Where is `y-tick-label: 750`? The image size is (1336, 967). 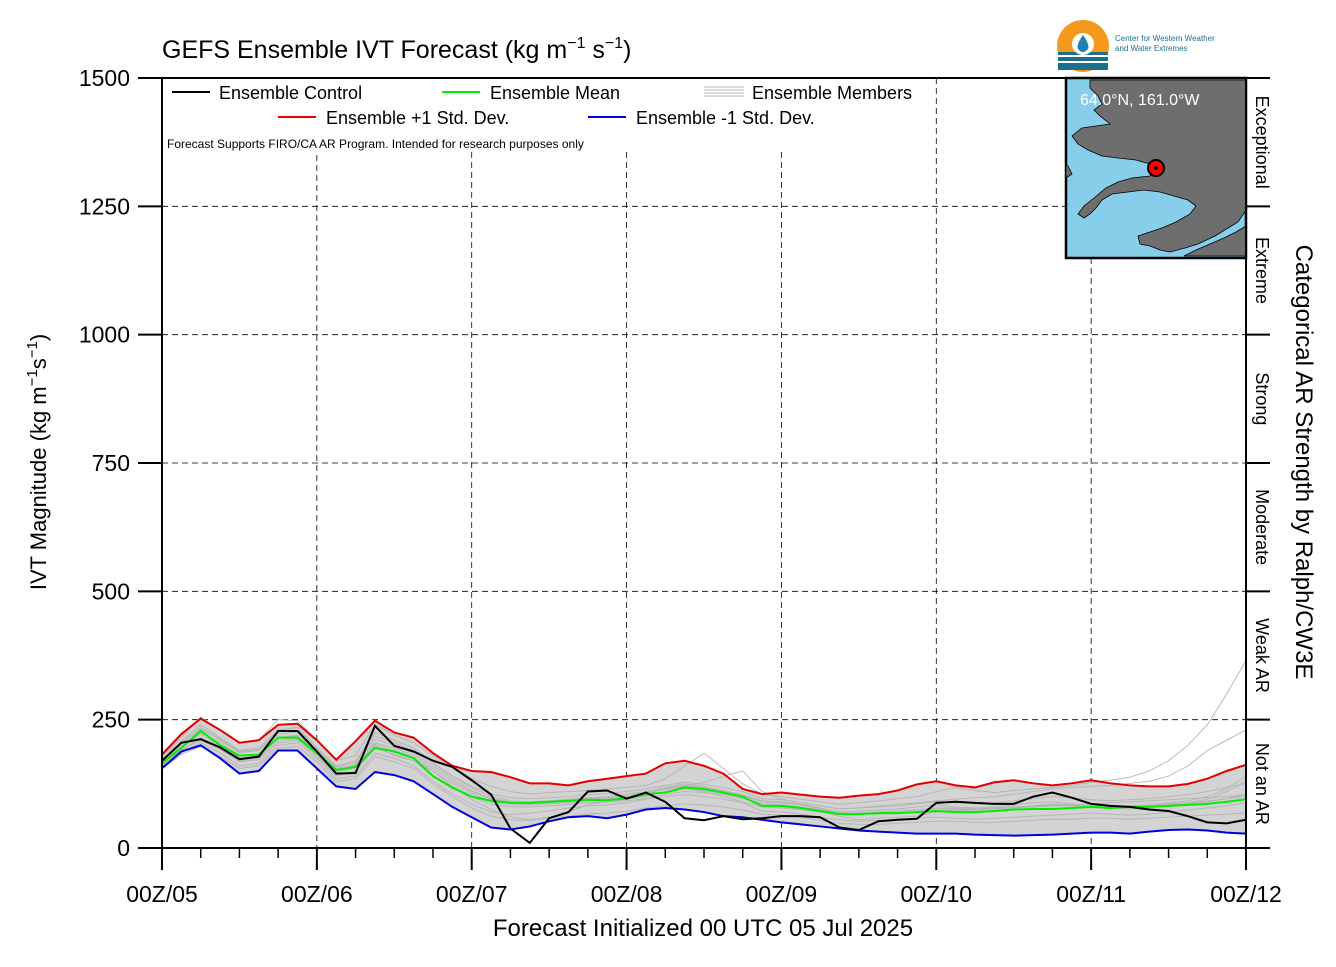 y-tick-label: 750 is located at coordinates (111, 463).